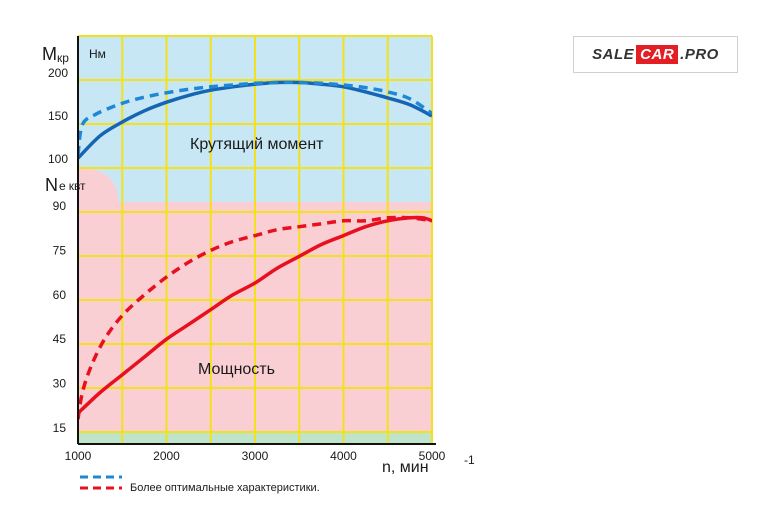  What do you see at coordinates (77, 186) in the screenshot?
I see `power-axis-unit: квт` at bounding box center [77, 186].